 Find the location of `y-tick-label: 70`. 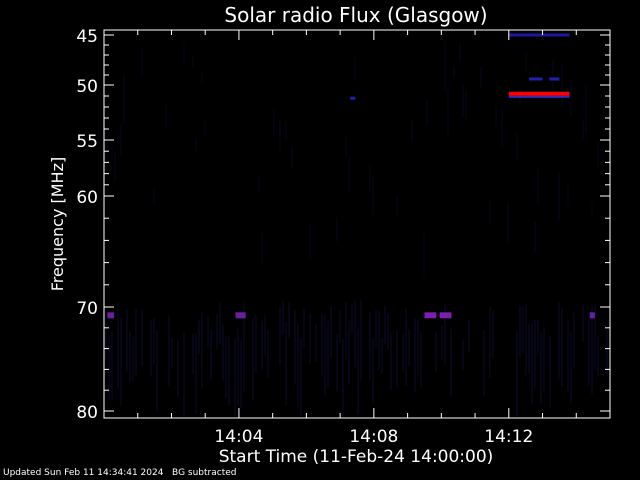

y-tick-label: 70 is located at coordinates (87, 309).